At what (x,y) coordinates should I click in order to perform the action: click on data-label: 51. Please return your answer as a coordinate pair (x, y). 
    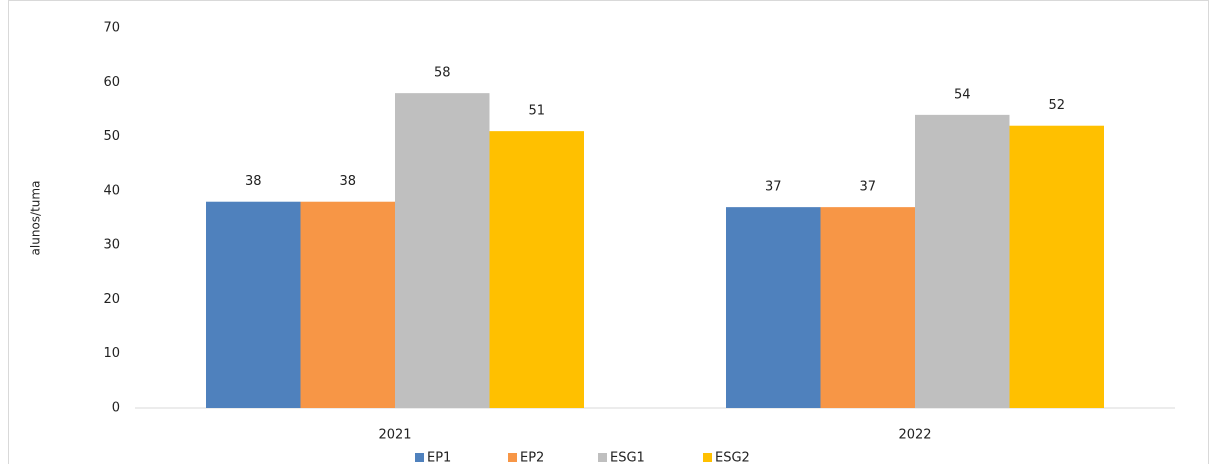
    Looking at the image, I should click on (536, 111).